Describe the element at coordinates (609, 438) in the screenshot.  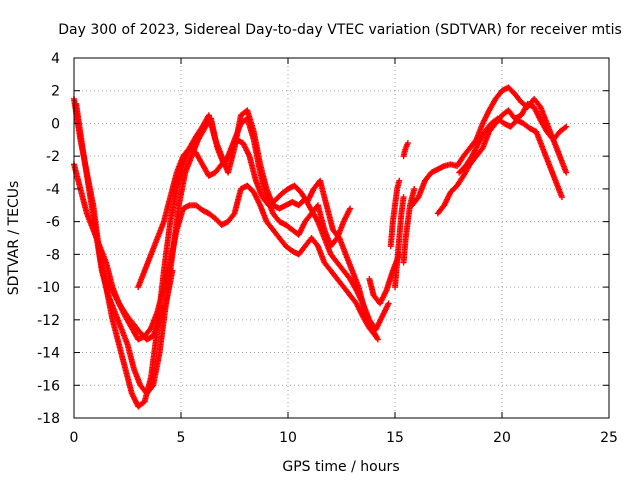
I see `x-tick-label: 25` at that location.